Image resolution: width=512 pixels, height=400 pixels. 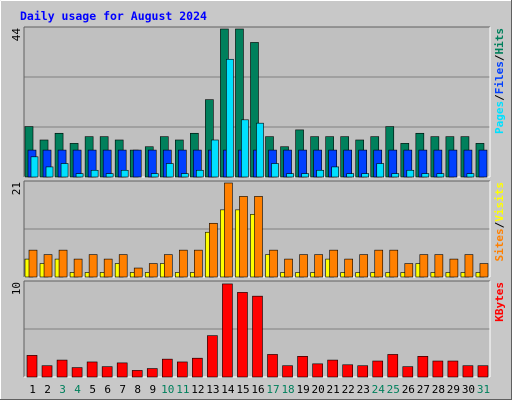 What do you see at coordinates (499, 202) in the screenshot?
I see `legend-visits: Visits` at bounding box center [499, 202].